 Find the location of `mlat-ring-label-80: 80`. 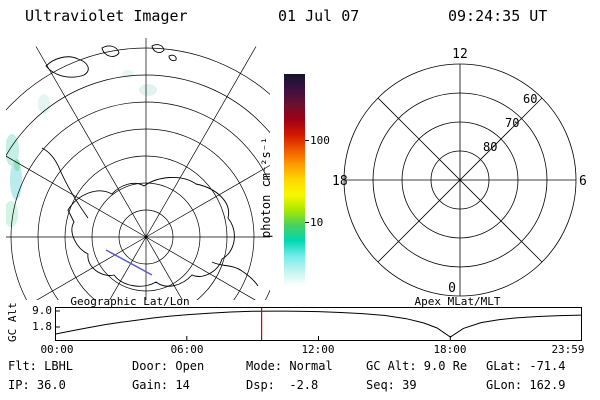

mlat-ring-label-80: 80 is located at coordinates (490, 147).